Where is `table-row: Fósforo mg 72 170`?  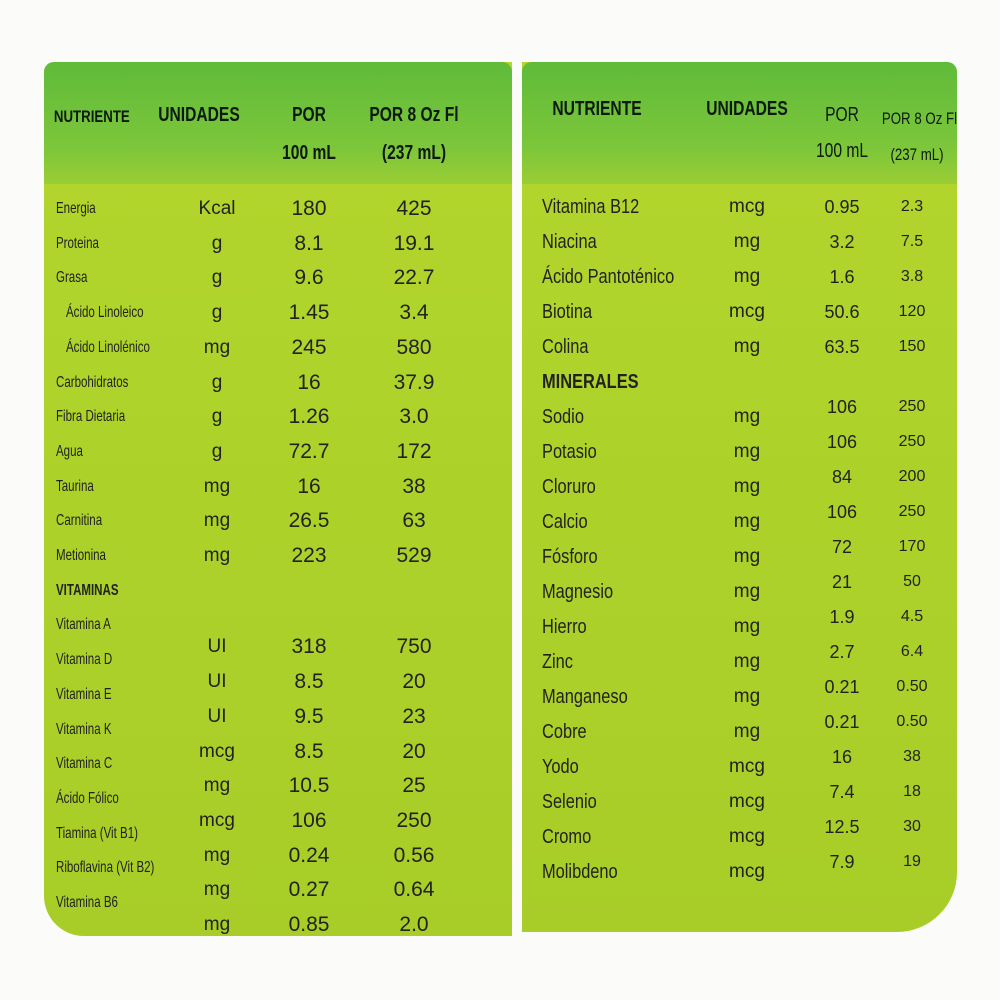
table-row: Fósforo mg 72 170 is located at coordinates (739, 555).